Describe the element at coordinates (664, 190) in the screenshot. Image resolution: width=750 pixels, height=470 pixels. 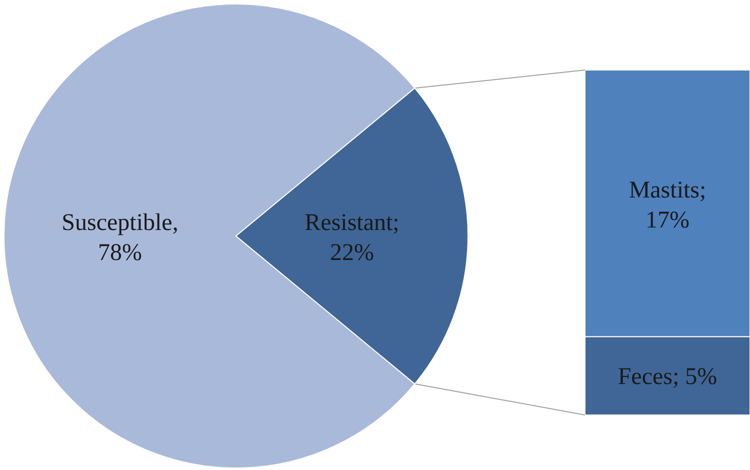
I see `series-label: Mastits` at that location.